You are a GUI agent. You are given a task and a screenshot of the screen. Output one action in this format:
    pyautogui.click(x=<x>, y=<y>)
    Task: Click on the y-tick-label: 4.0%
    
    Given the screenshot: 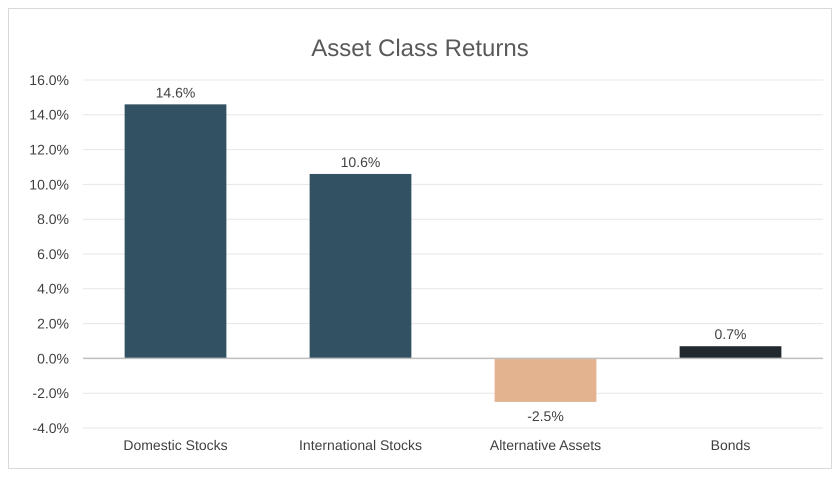 What is the action you would take?
    pyautogui.click(x=53, y=288)
    